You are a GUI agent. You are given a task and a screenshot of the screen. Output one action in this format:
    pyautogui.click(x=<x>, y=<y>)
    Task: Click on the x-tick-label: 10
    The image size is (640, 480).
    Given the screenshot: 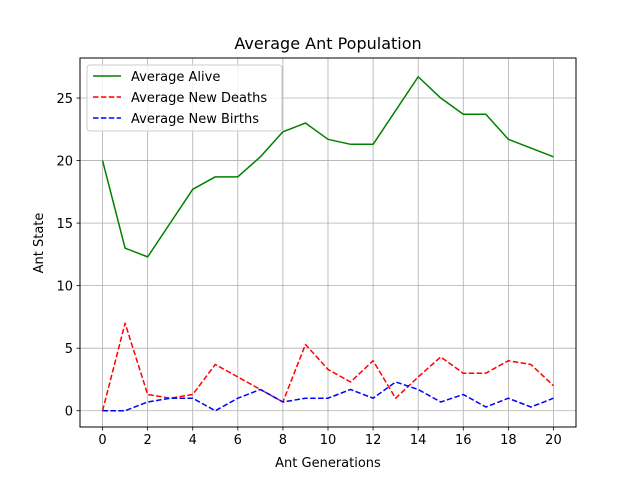 What is the action you would take?
    pyautogui.click(x=328, y=440)
    